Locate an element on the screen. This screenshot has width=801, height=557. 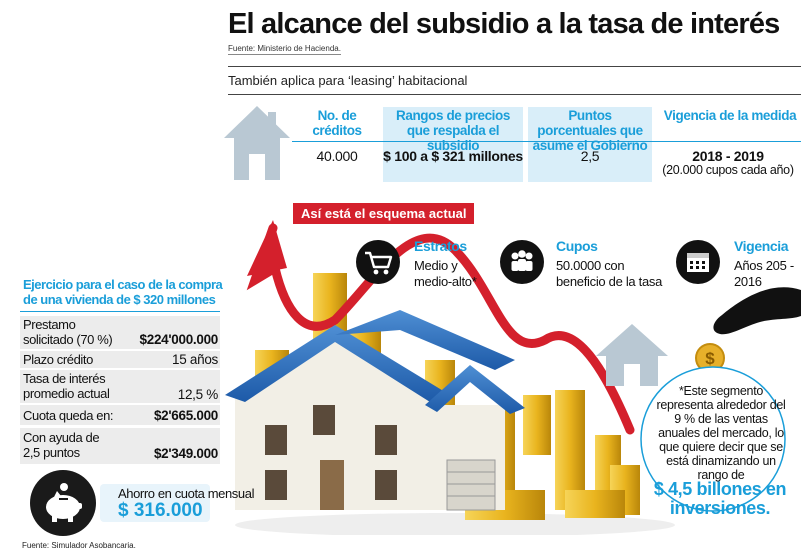
house-icon is located at coordinates (257, 143).